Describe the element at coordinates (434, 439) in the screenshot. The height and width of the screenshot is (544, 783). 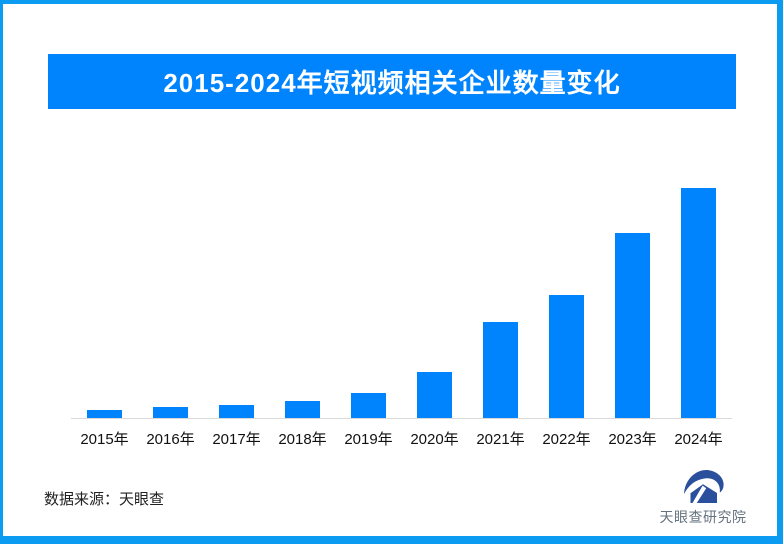
I see `x-axis-label-2020年: 2020年` at that location.